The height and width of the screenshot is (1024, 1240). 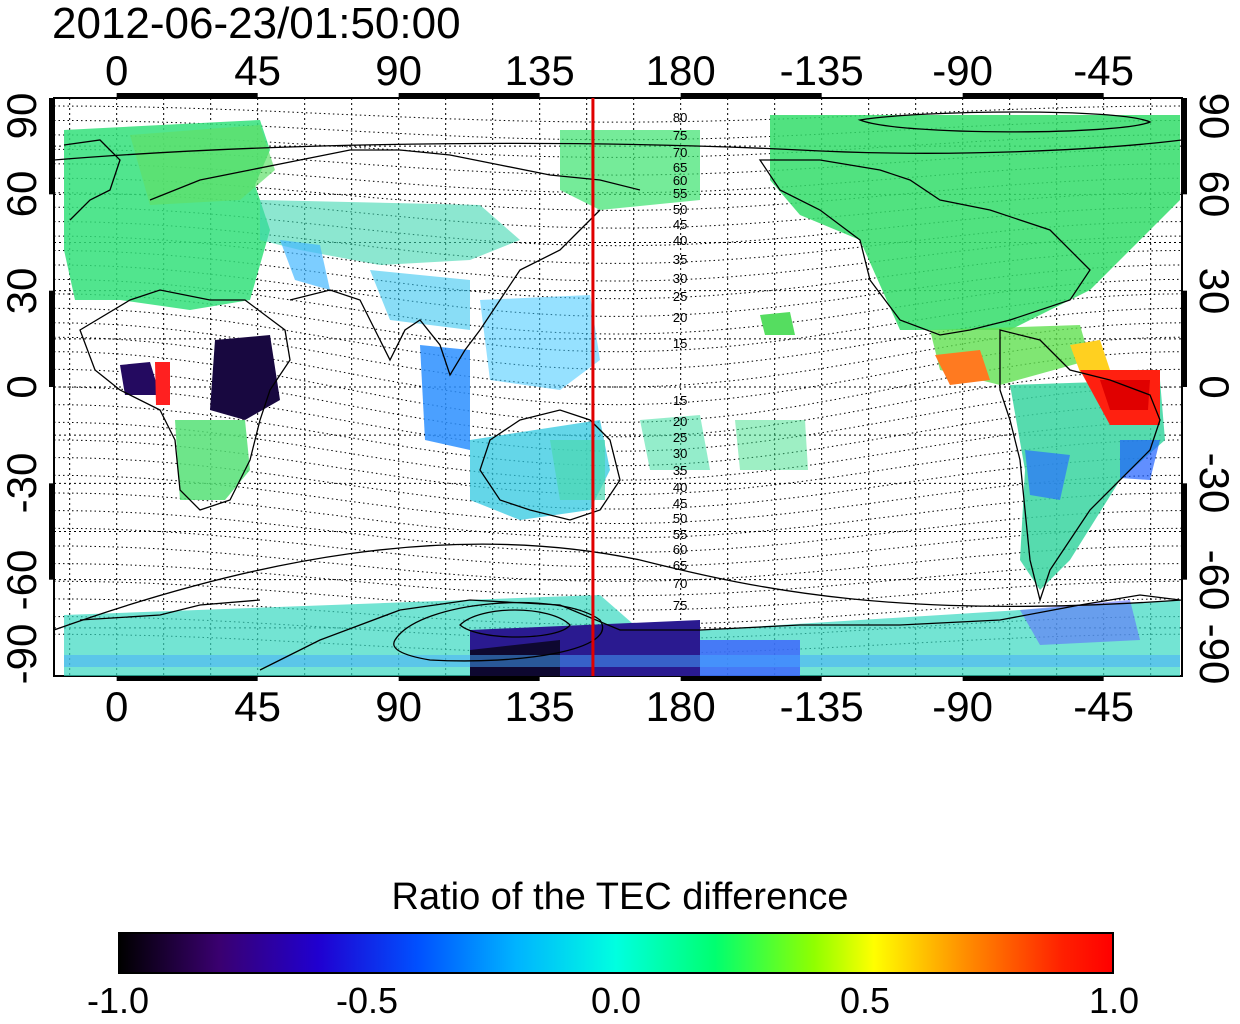 I want to click on mlat-label-south: 20, so click(x=680, y=421).